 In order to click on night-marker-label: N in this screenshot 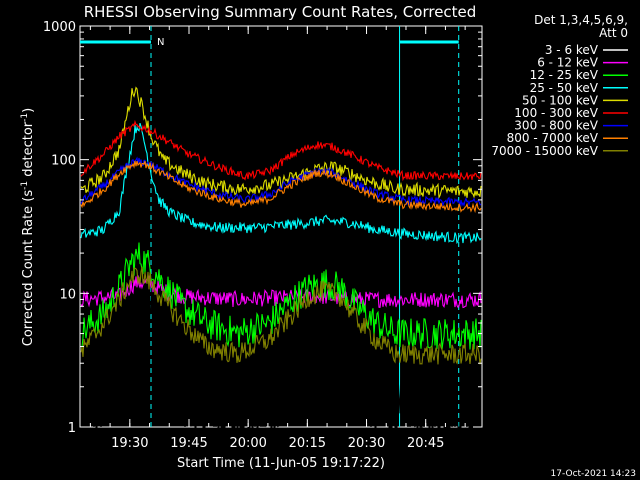, I will do `click(160, 42)`.